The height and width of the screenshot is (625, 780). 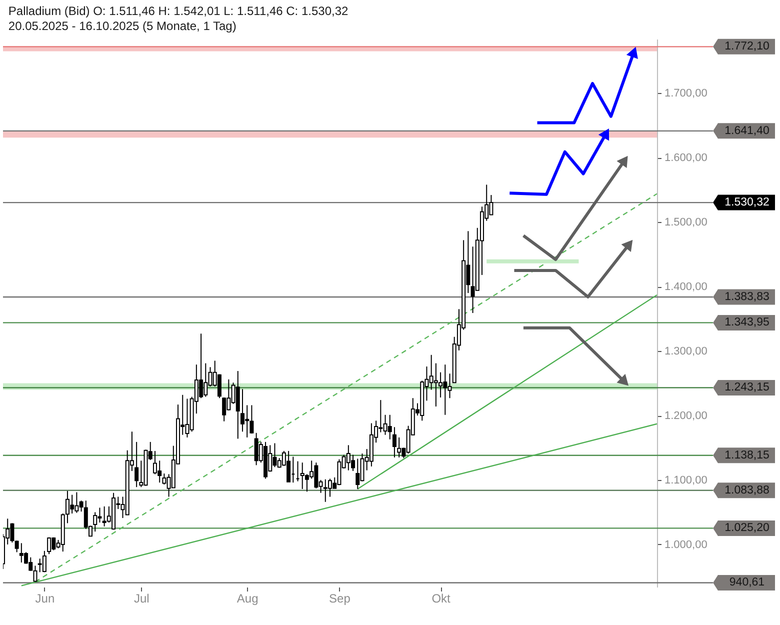 What do you see at coordinates (747, 455) in the screenshot?
I see `ref-line-label: 1.138,15` at bounding box center [747, 455].